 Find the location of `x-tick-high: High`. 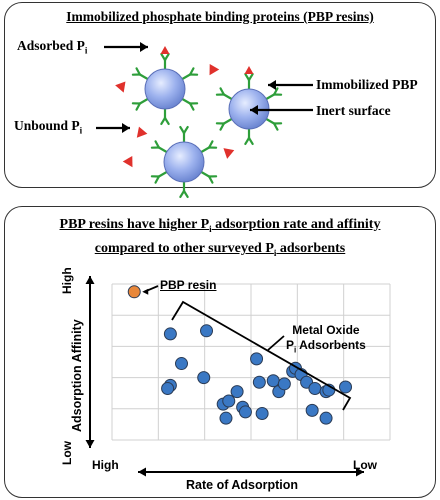

x-tick-high: High is located at coordinates (105, 465).